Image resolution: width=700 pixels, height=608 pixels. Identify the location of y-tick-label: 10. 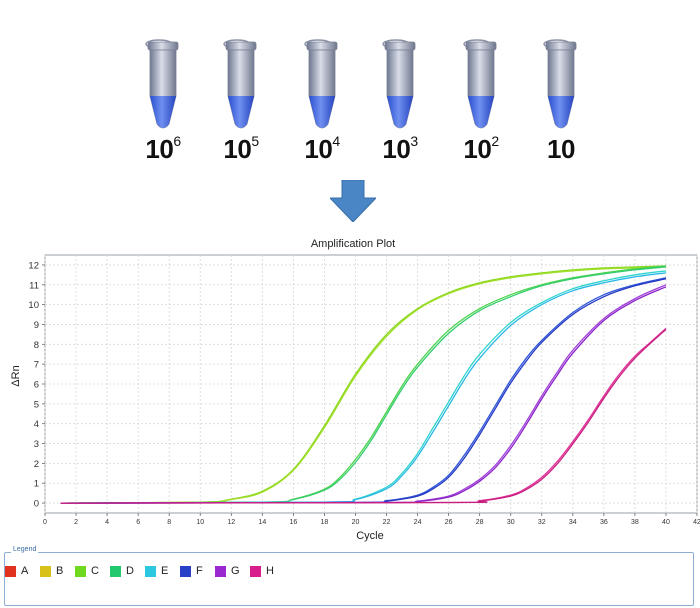
(33, 305).